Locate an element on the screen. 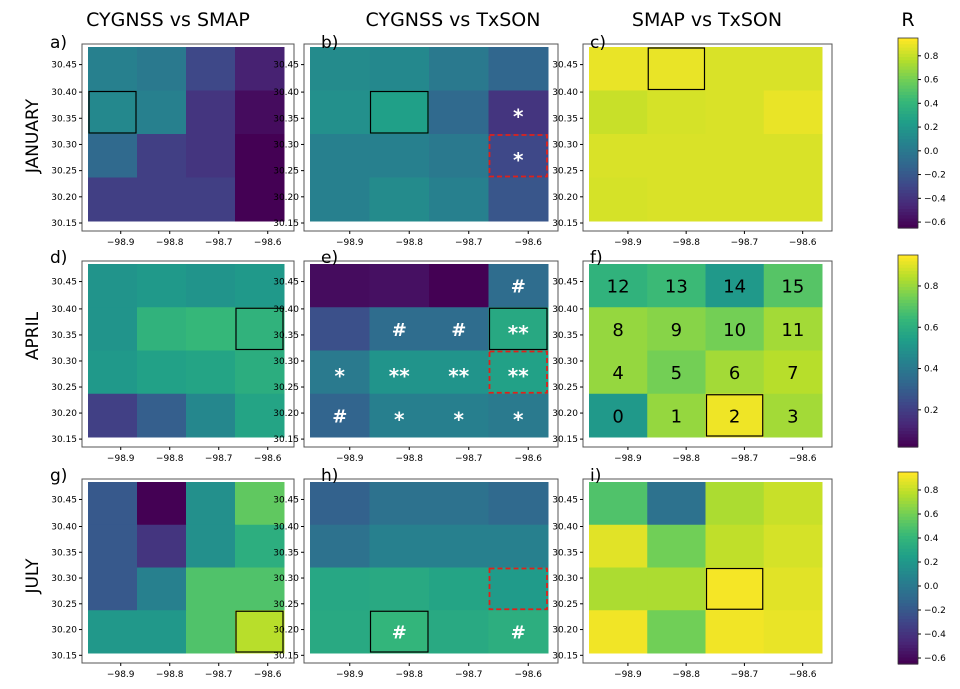 The image size is (960, 689). x-tick-label: −98.6 is located at coordinates (803, 243).